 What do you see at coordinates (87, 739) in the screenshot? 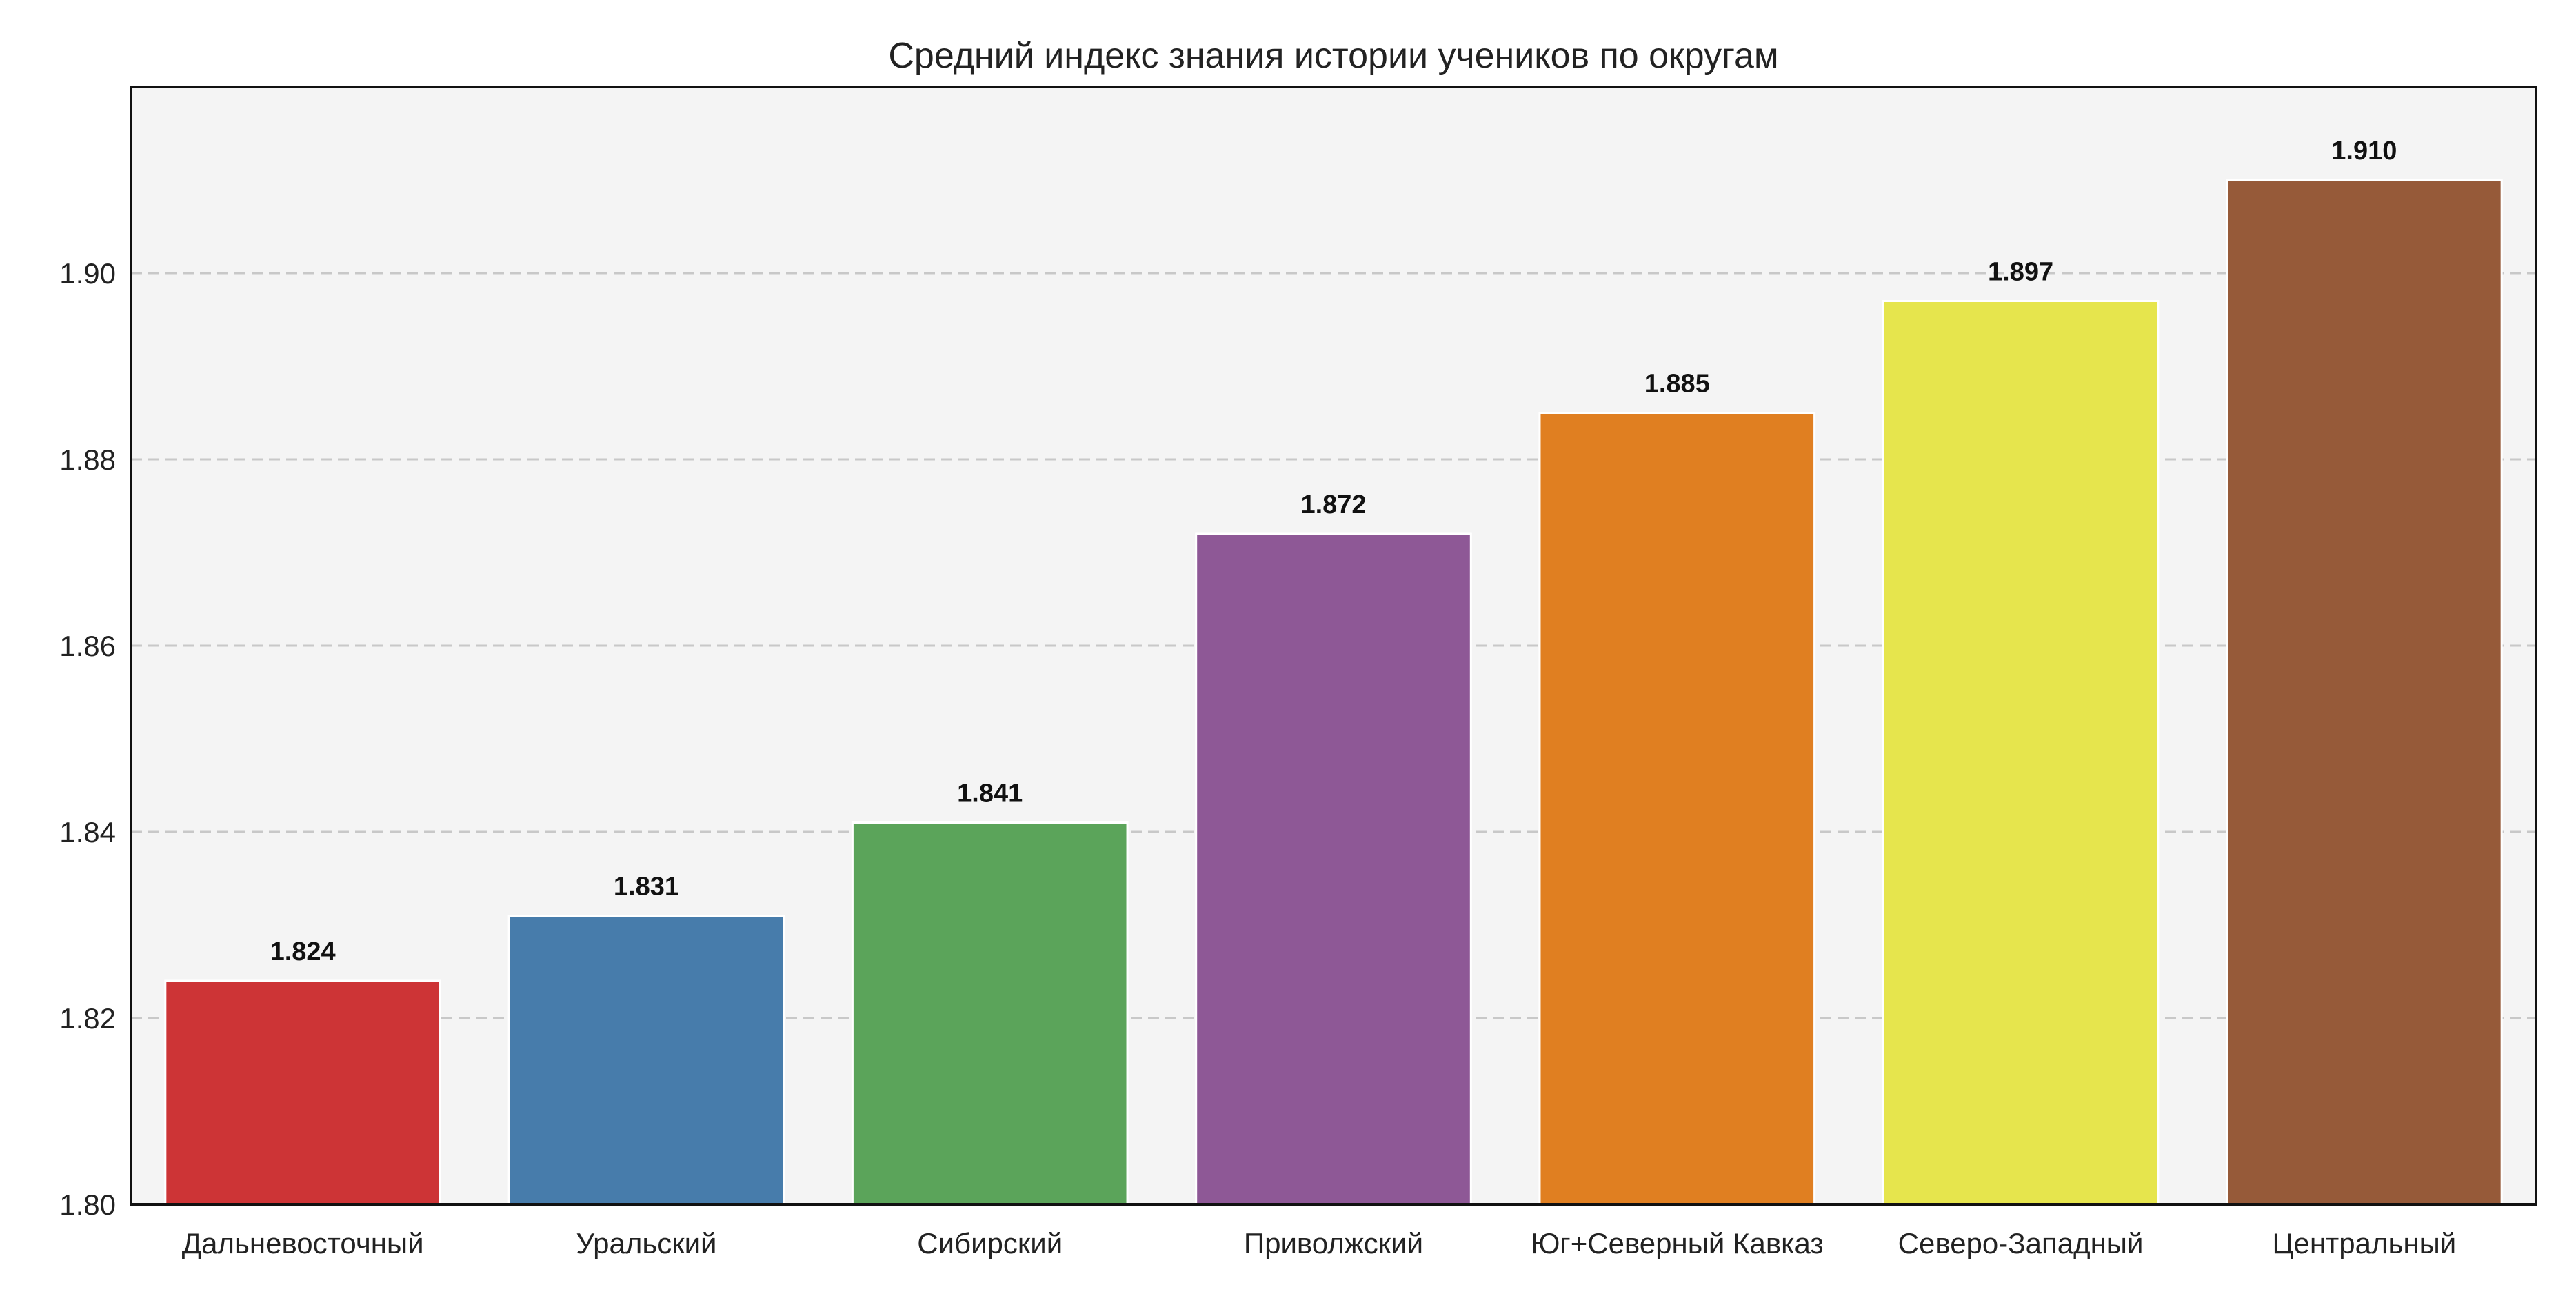
I see `y-axis: 1.80 1.82 1.84 1.86 1.88 1.90` at bounding box center [87, 739].